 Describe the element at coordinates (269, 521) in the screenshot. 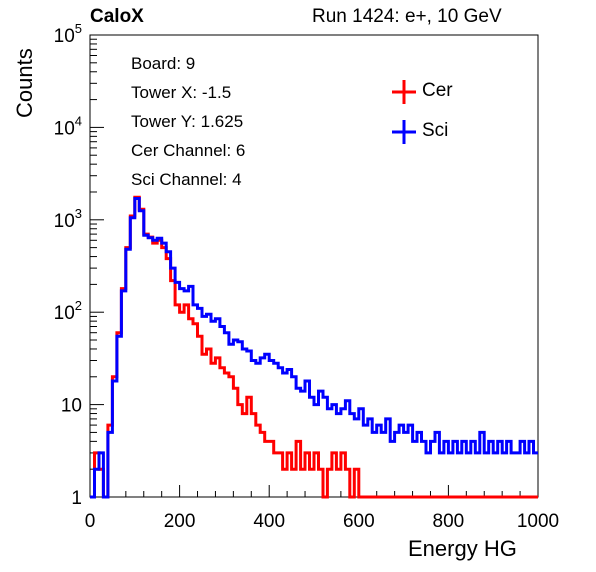

I see `x-tick-label: 400` at that location.